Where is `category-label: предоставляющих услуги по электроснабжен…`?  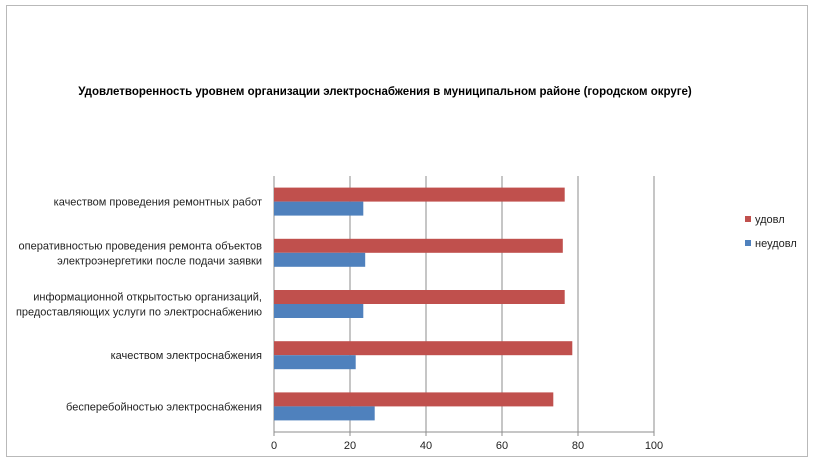
category-label: предоставляющих услуги по электроснабжен… is located at coordinates (139, 313).